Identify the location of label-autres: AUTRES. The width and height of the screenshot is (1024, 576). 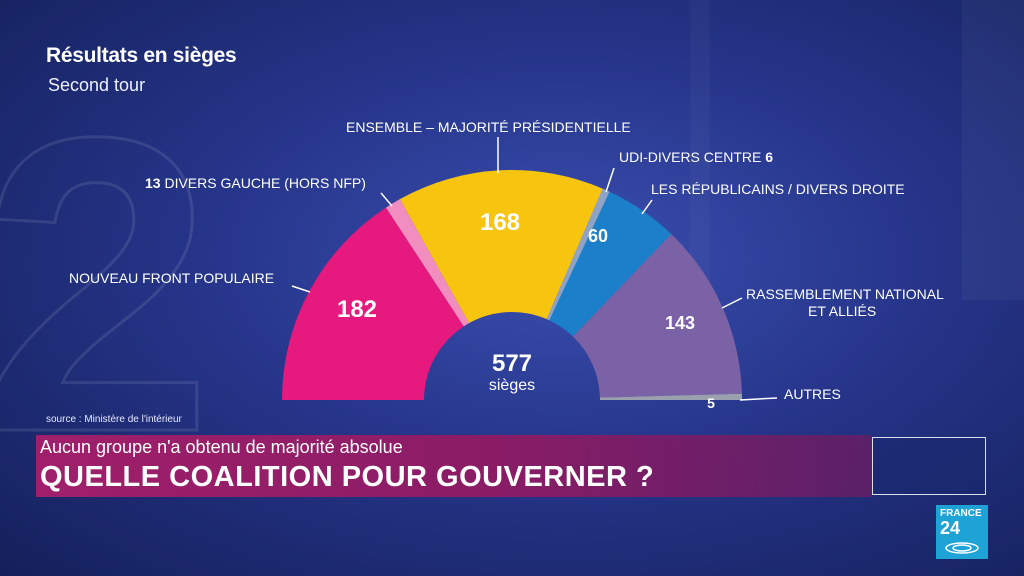
(812, 394).